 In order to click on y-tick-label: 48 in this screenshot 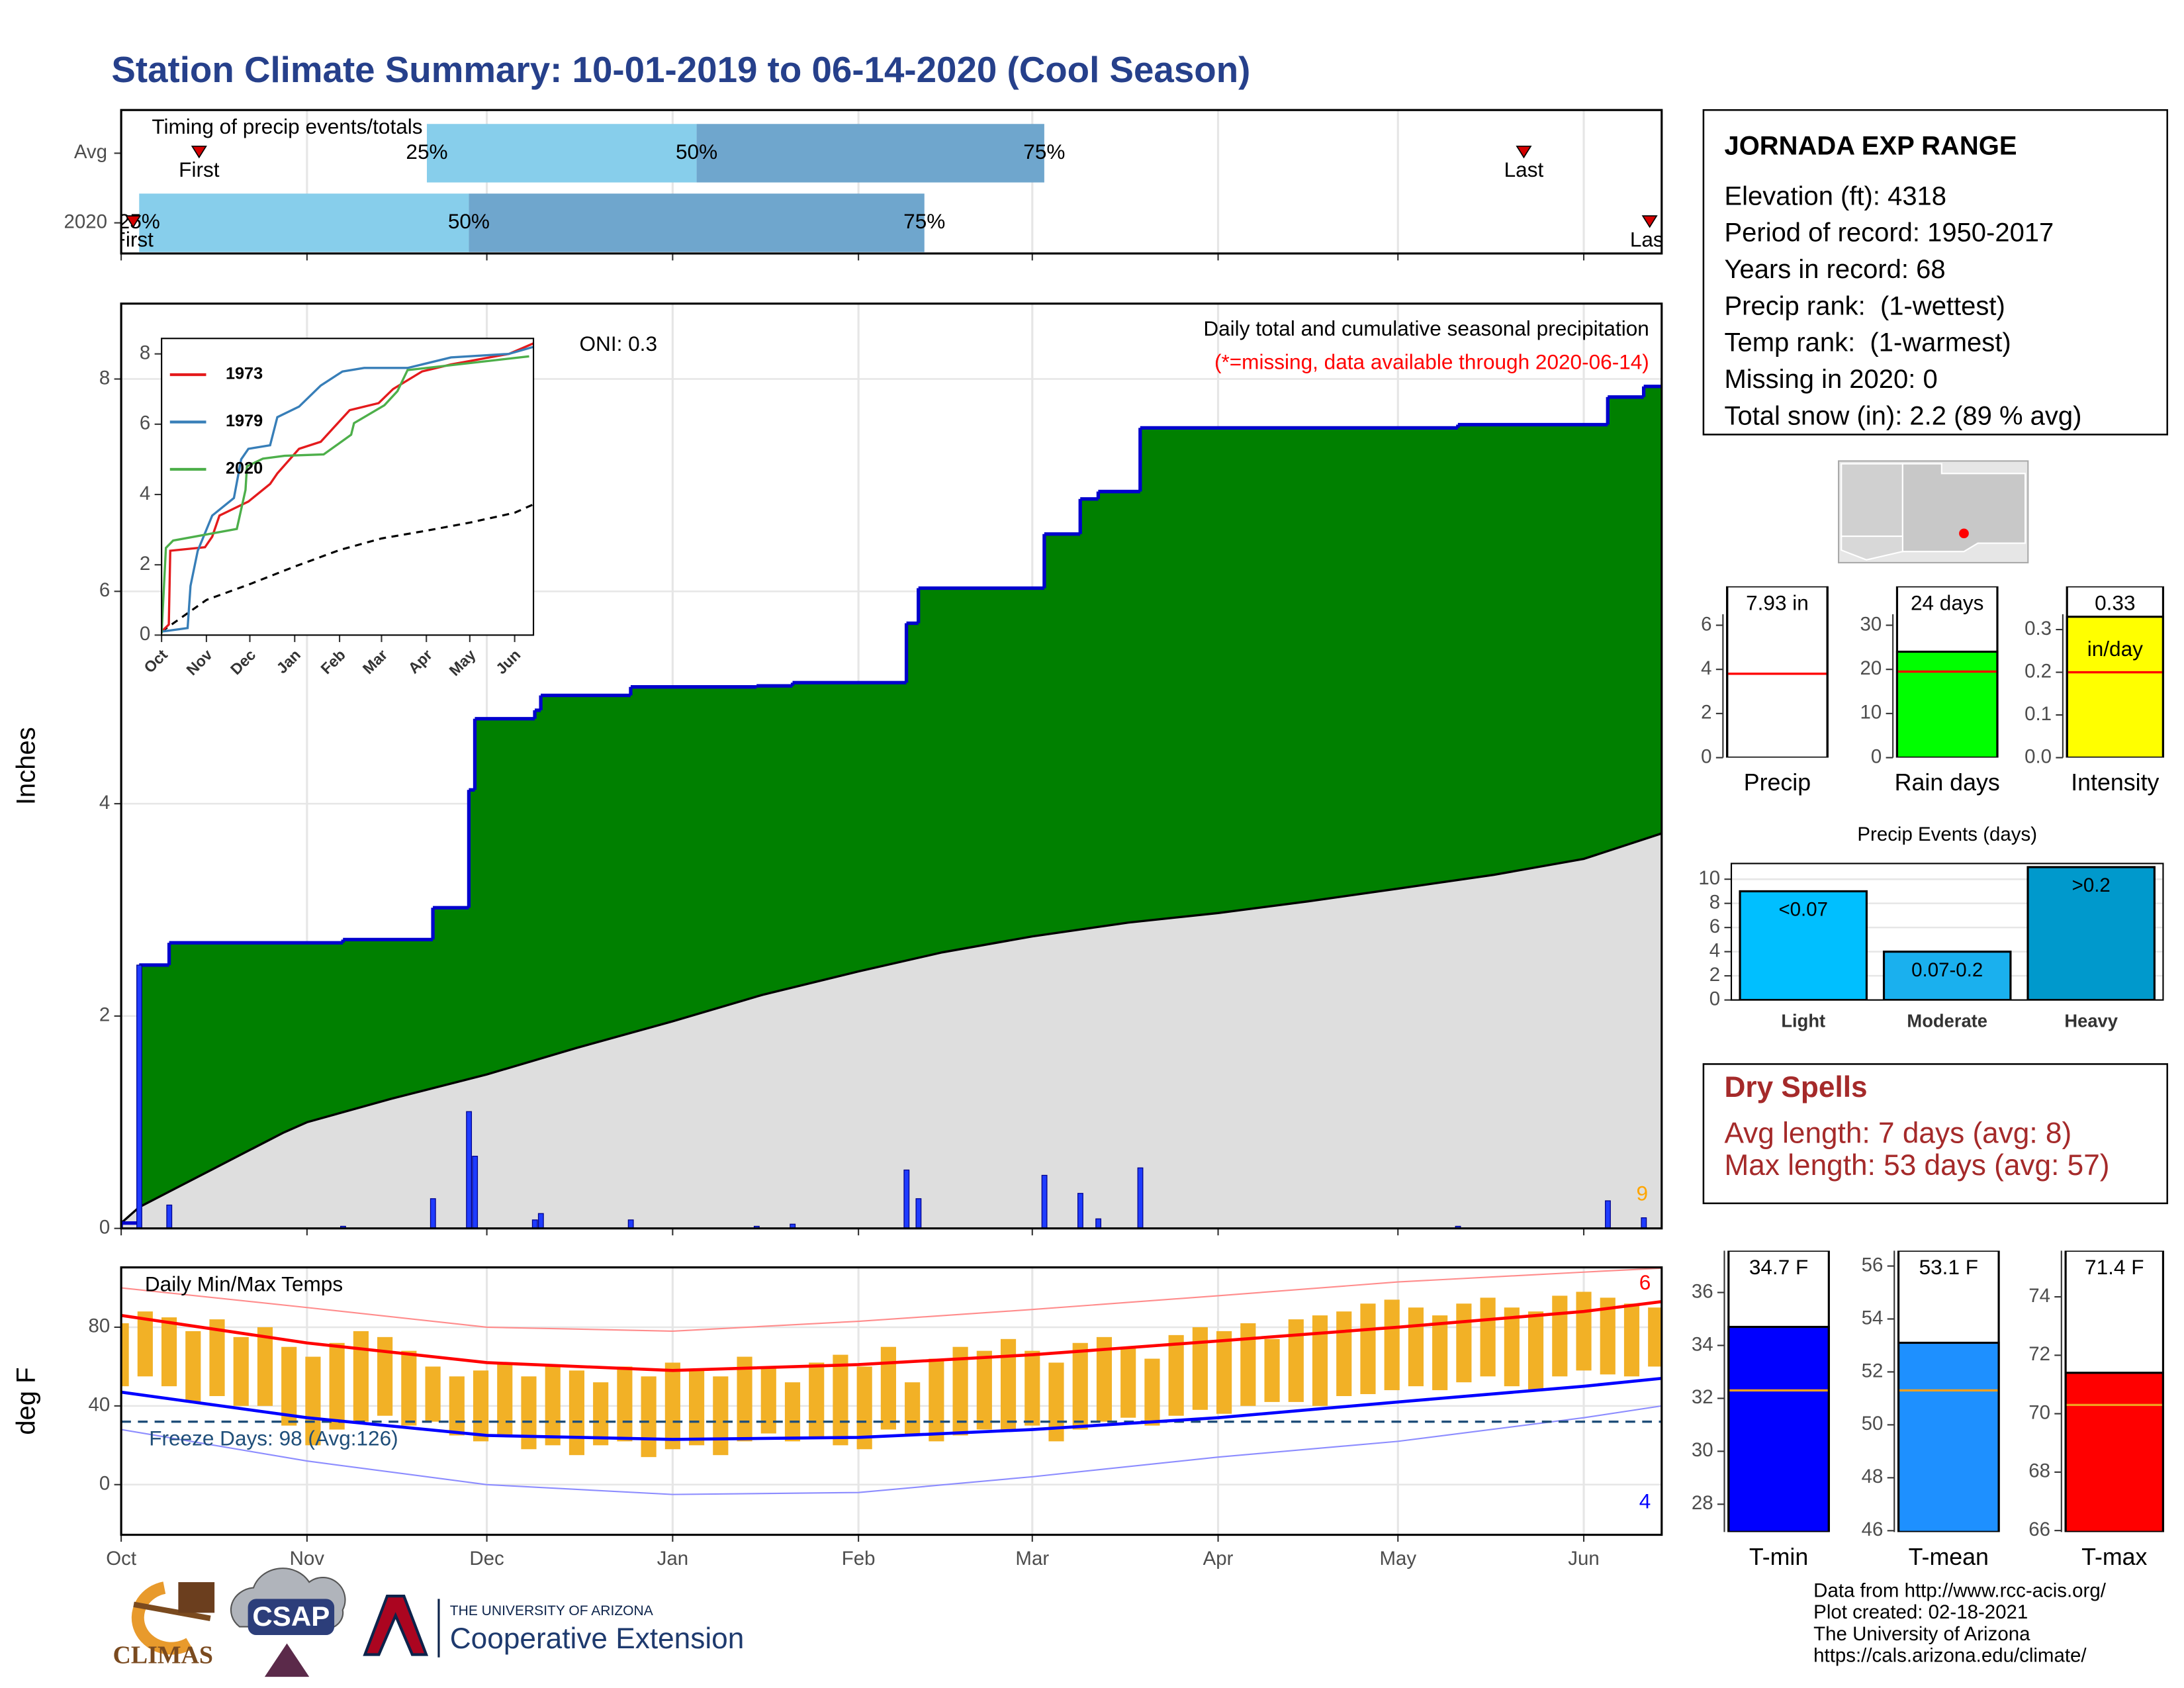, I will do `click(1873, 1477)`.